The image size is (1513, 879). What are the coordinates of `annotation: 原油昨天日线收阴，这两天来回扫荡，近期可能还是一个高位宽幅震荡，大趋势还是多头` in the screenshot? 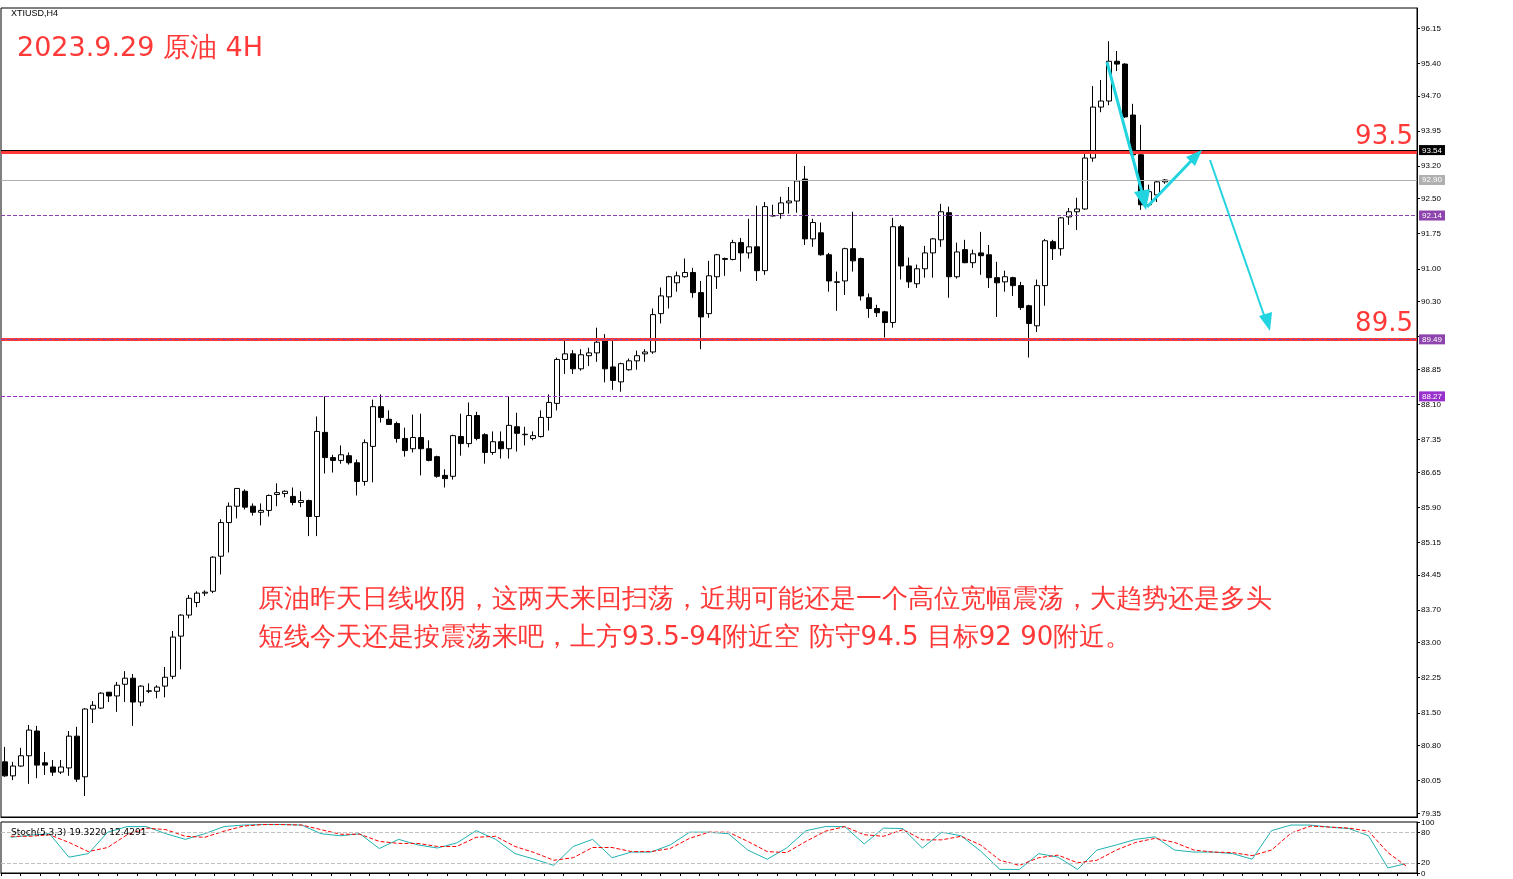 It's located at (765, 598).